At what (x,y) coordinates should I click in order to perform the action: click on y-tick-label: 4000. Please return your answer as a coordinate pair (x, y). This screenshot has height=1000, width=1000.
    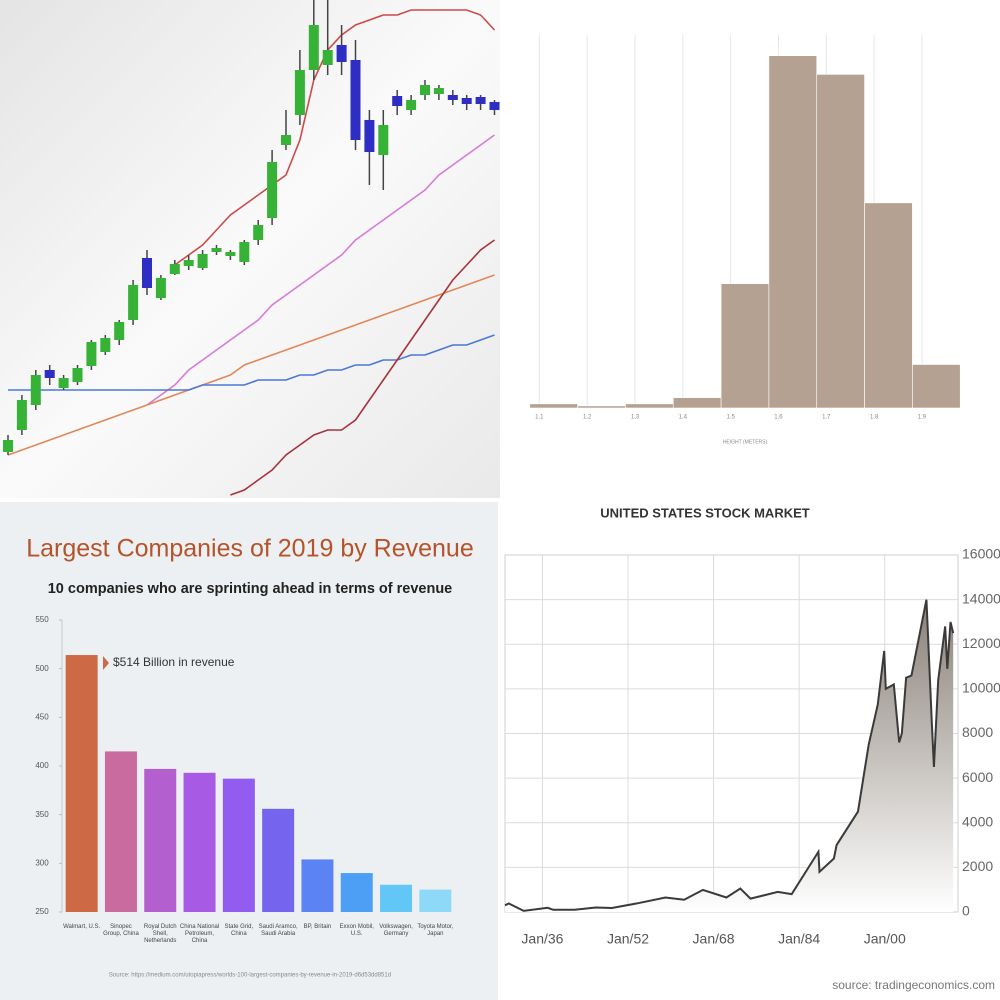
    Looking at the image, I should click on (977, 821).